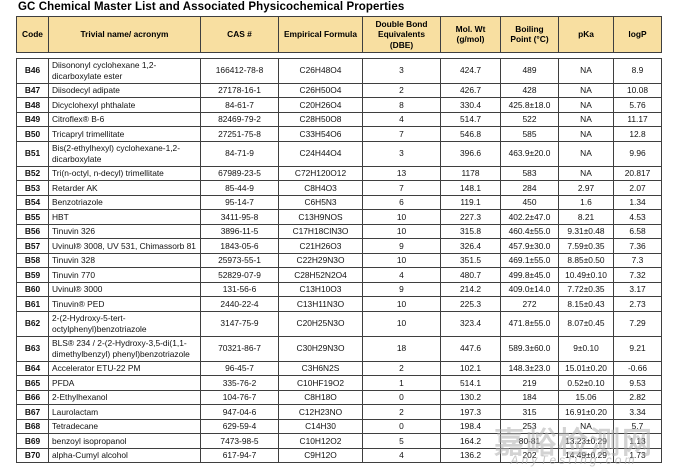  What do you see at coordinates (320, 412) in the screenshot?
I see `cell-formula: C12H23NO` at bounding box center [320, 412].